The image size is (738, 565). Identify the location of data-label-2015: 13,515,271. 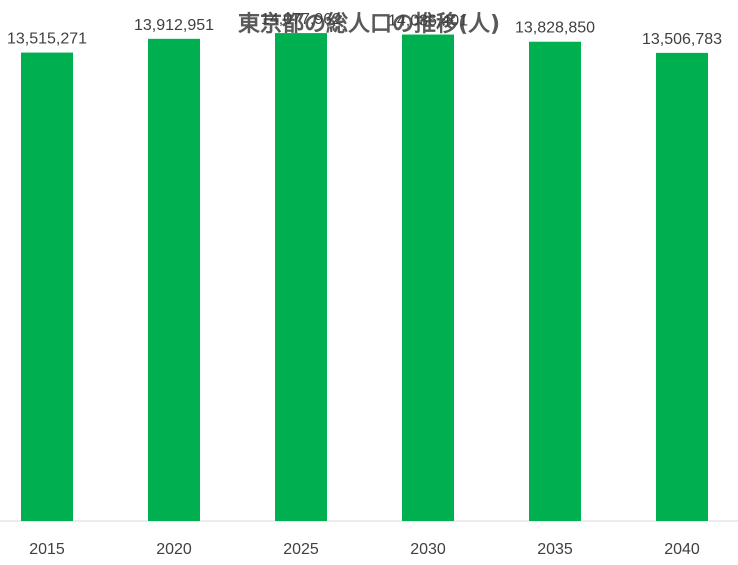
(47, 39).